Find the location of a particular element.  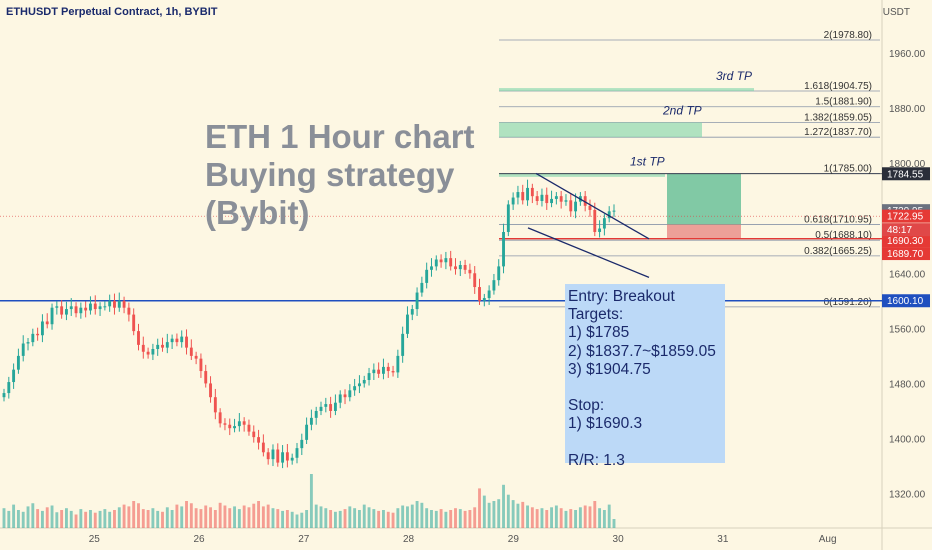

price-tag-label: 1722.95 is located at coordinates (905, 217).